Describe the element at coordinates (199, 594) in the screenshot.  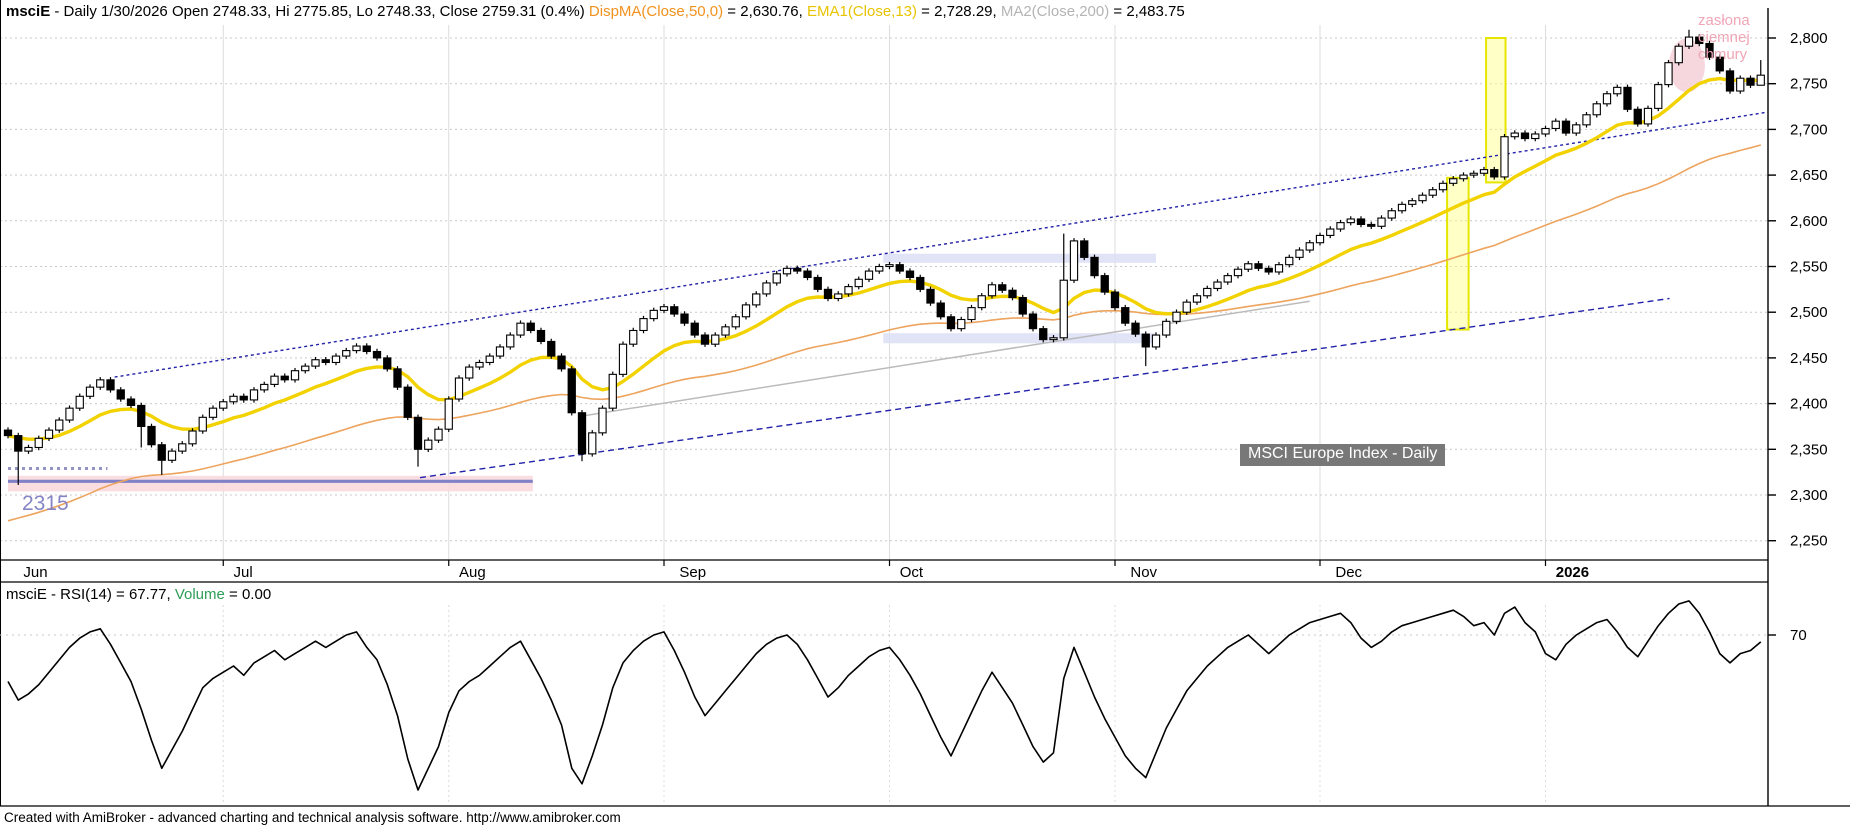
I see `volume-label: Volume` at that location.